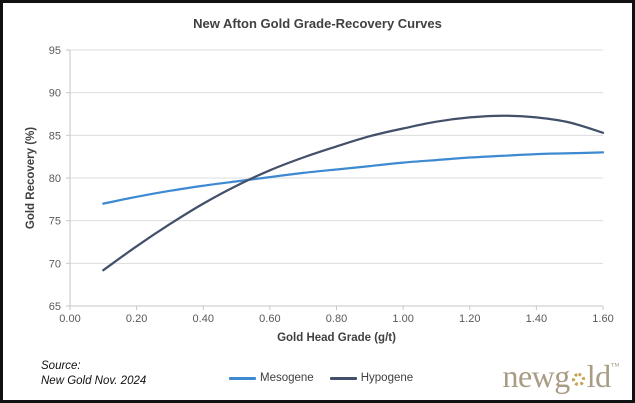 The image size is (635, 403). I want to click on mesogene-curve, so click(353, 178).